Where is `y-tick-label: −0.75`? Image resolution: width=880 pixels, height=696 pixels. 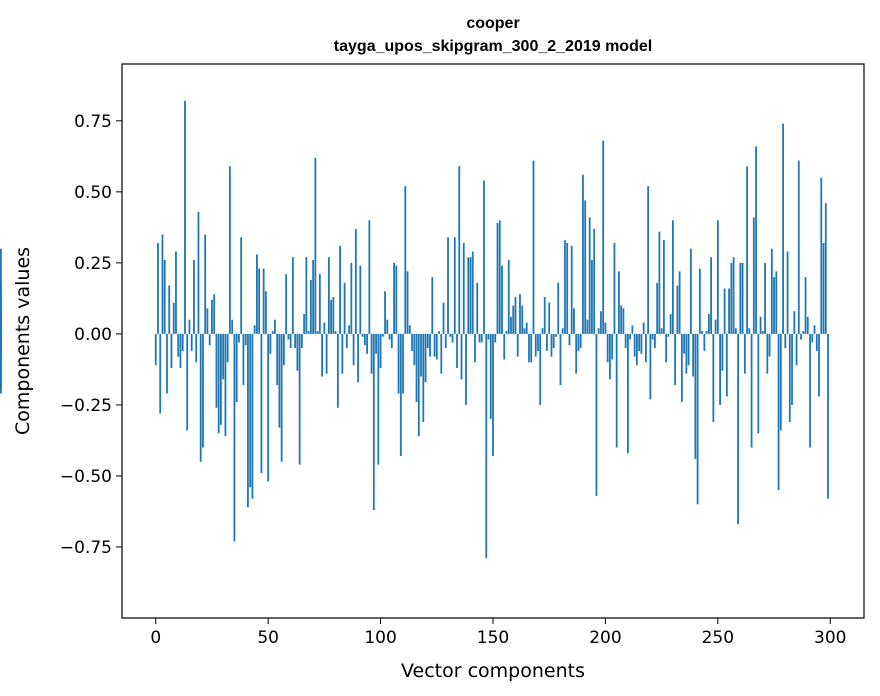
y-tick-label: −0.75 is located at coordinates (86, 548).